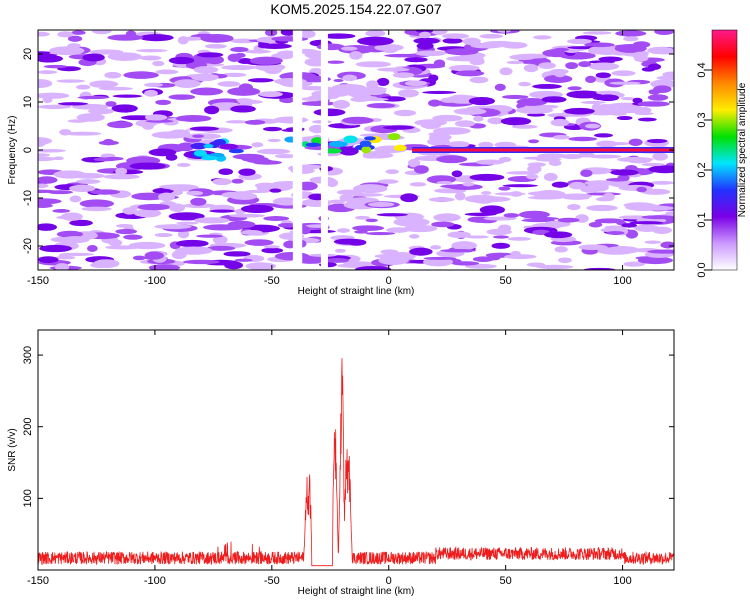 The width and height of the screenshot is (750, 600). I want to click on y-tick-label: 200, so click(28, 427).